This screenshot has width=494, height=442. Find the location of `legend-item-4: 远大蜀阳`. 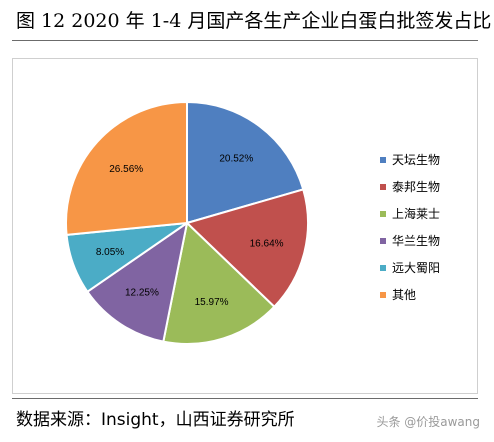

legend-item-4: 远大蜀阳 is located at coordinates (410, 267).